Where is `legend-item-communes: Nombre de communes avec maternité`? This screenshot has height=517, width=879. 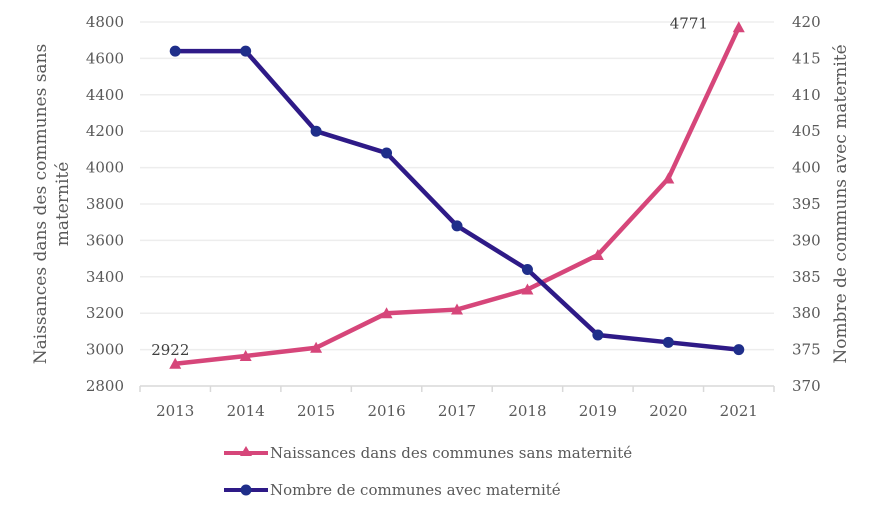
legend-item-communes: Nombre de communes avec maternité is located at coordinates (392, 490).